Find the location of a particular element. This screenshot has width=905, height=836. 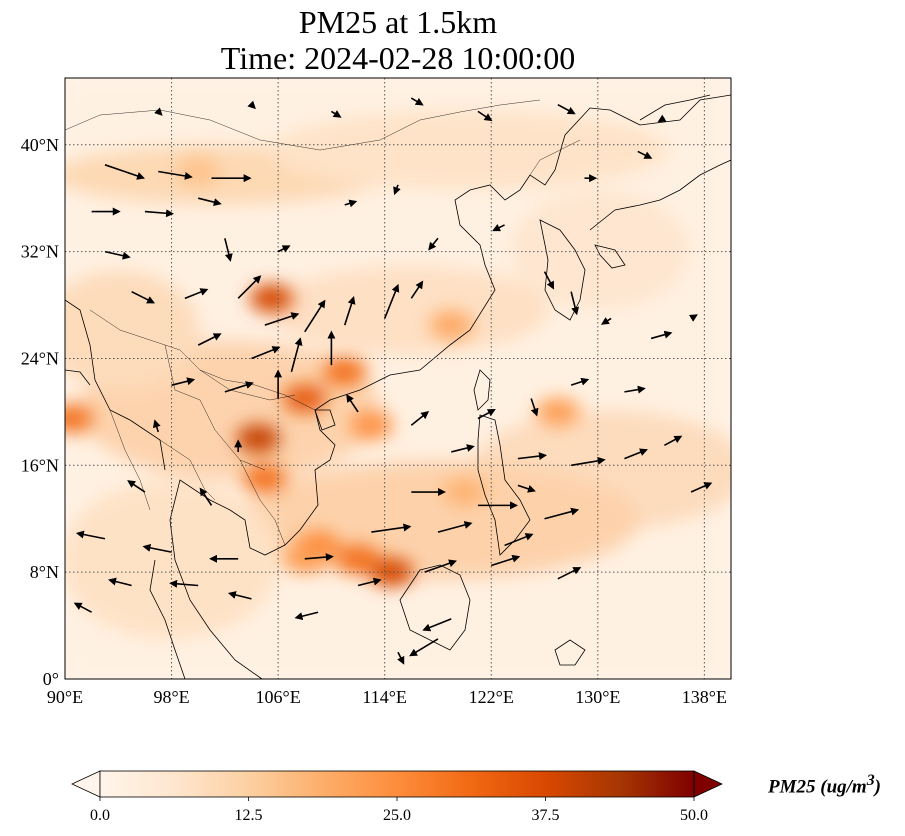

colorbar-unit-close: ) is located at coordinates (877, 787).